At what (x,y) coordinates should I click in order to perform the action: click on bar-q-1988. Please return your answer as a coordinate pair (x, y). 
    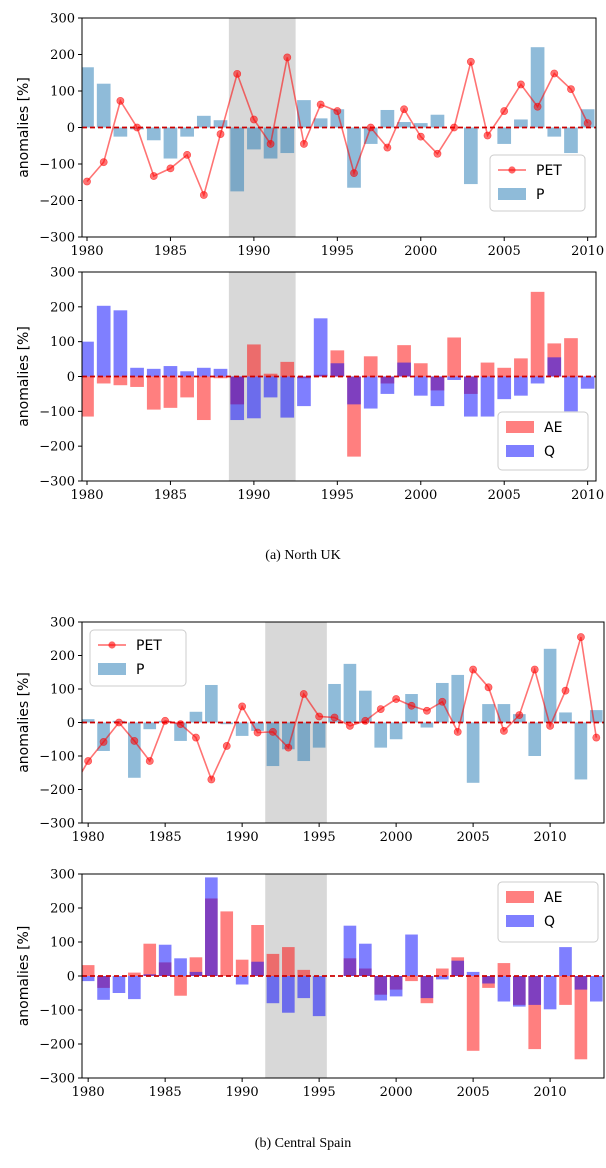
    Looking at the image, I should click on (211, 926).